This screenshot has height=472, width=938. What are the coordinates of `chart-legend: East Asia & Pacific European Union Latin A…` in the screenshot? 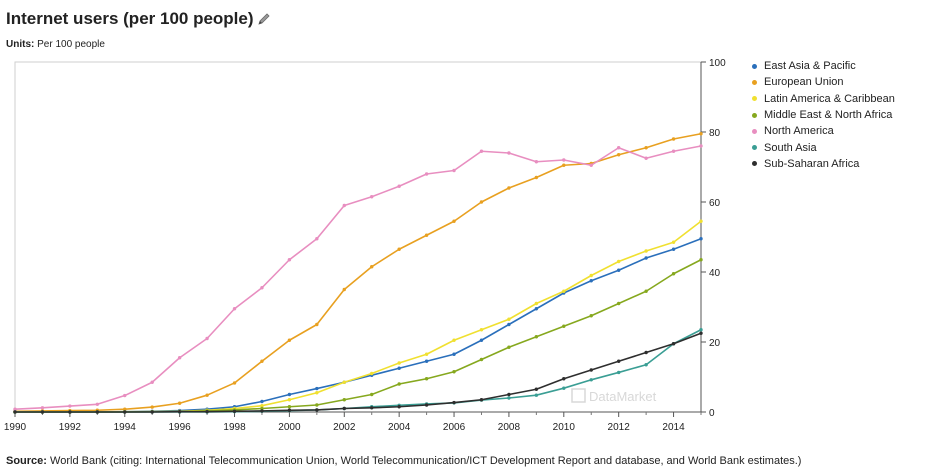 It's located at (823, 115).